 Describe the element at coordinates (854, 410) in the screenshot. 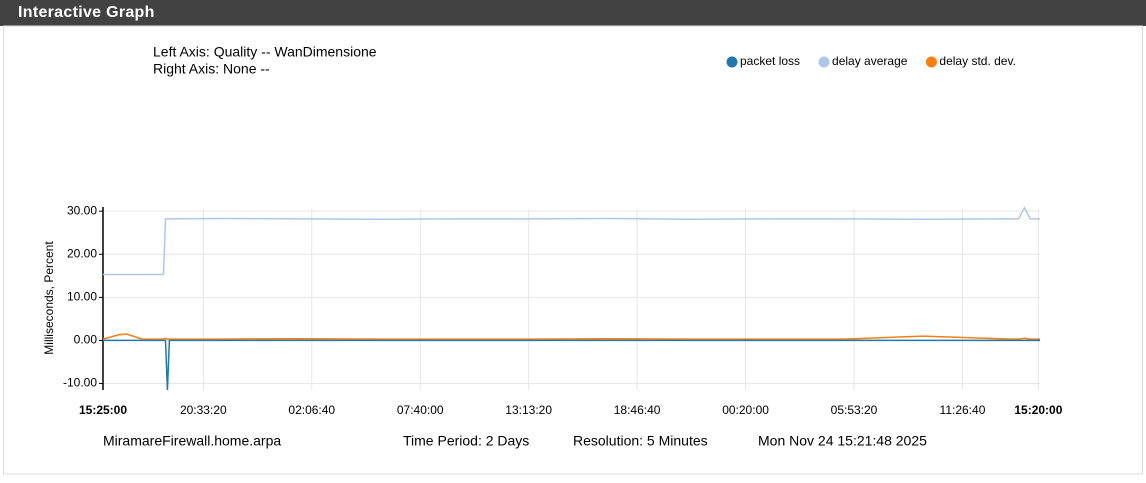

I see `x-tick-label: 05:53:20` at that location.